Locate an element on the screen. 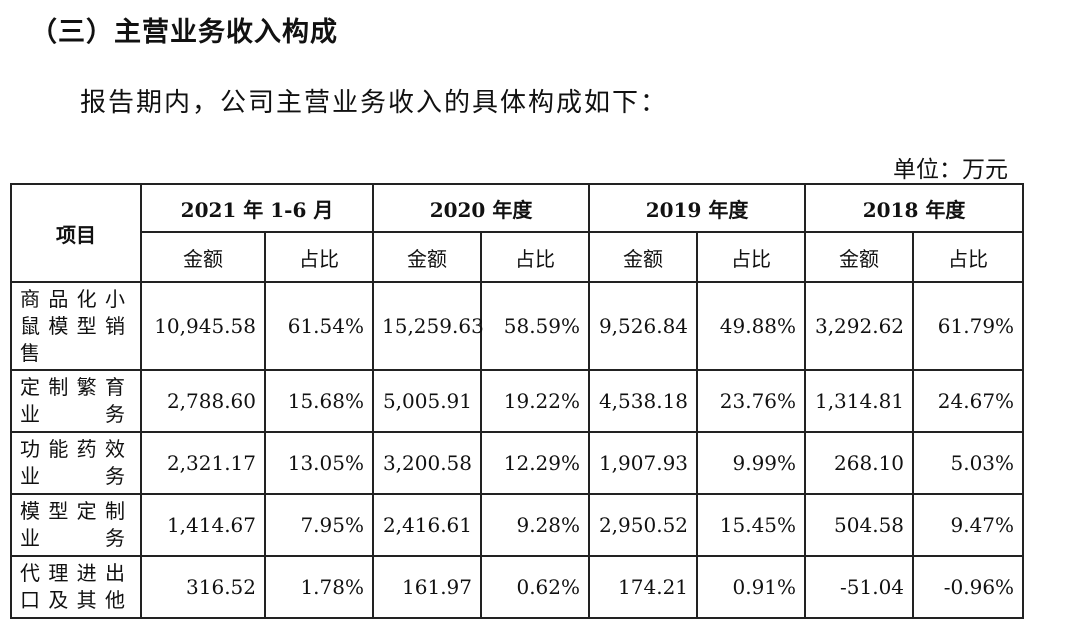 This screenshot has width=1068, height=619. cell-ratio: 0.91% is located at coordinates (751, 587).